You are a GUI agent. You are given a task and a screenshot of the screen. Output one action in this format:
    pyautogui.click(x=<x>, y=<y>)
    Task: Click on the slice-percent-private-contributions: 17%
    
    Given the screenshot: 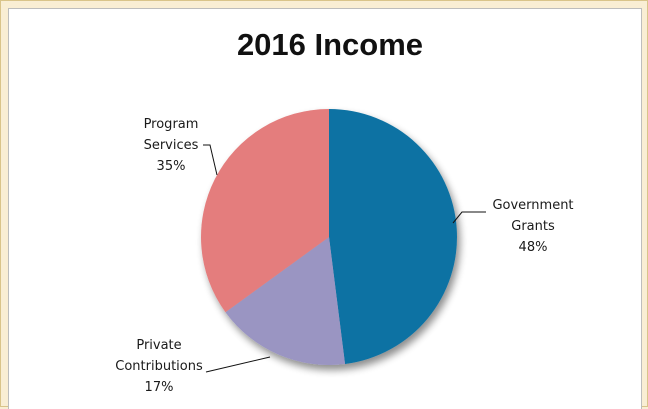 What is the action you would take?
    pyautogui.click(x=159, y=387)
    